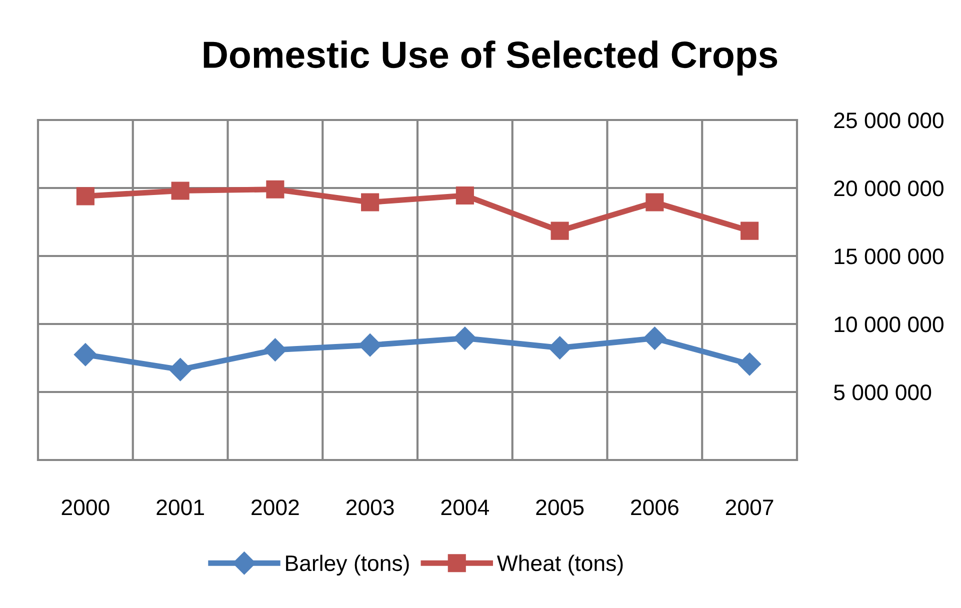 This screenshot has width=961, height=608. I want to click on y-tick-label: 15 000 000, so click(889, 256).